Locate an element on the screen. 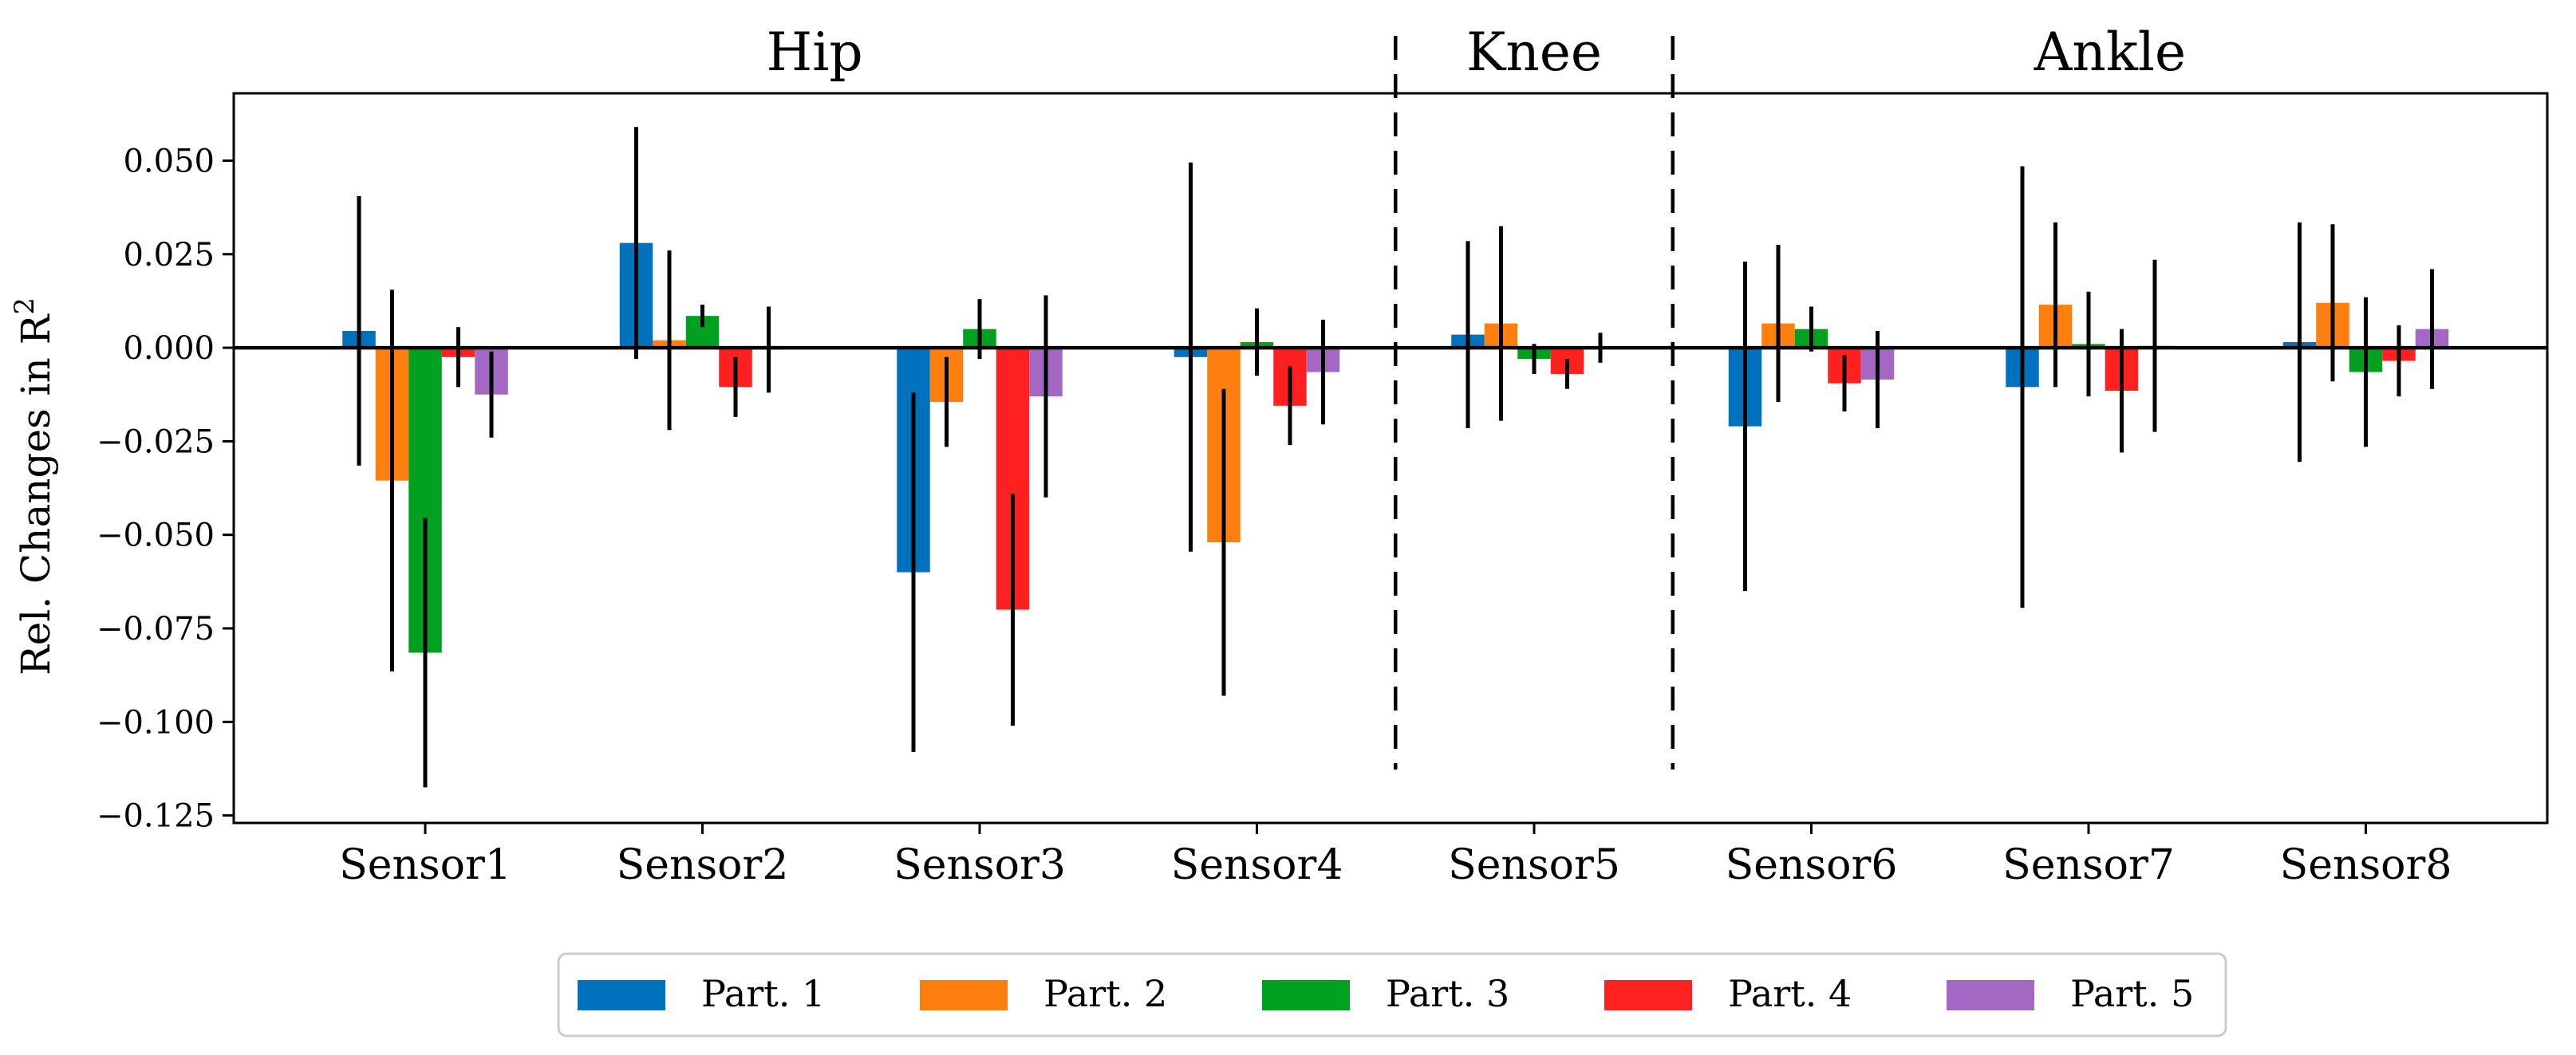 The height and width of the screenshot is (1055, 2576). y-tick-label: 0.000 is located at coordinates (169, 348).